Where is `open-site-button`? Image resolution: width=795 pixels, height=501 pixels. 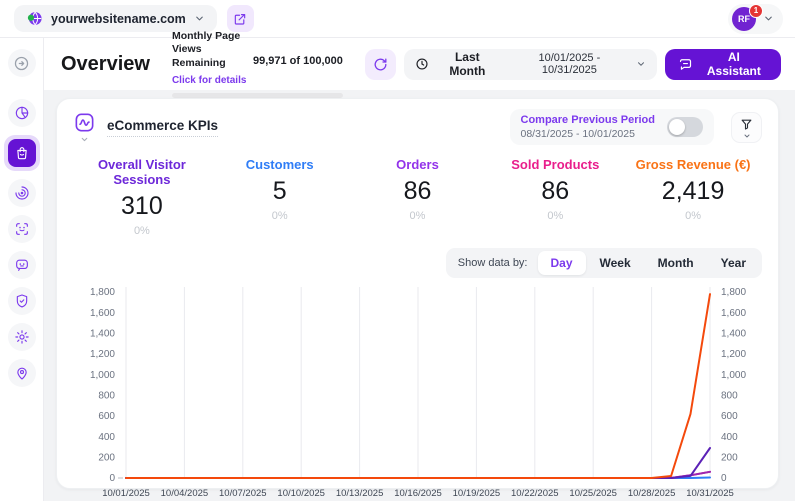 open-site-button is located at coordinates (240, 18).